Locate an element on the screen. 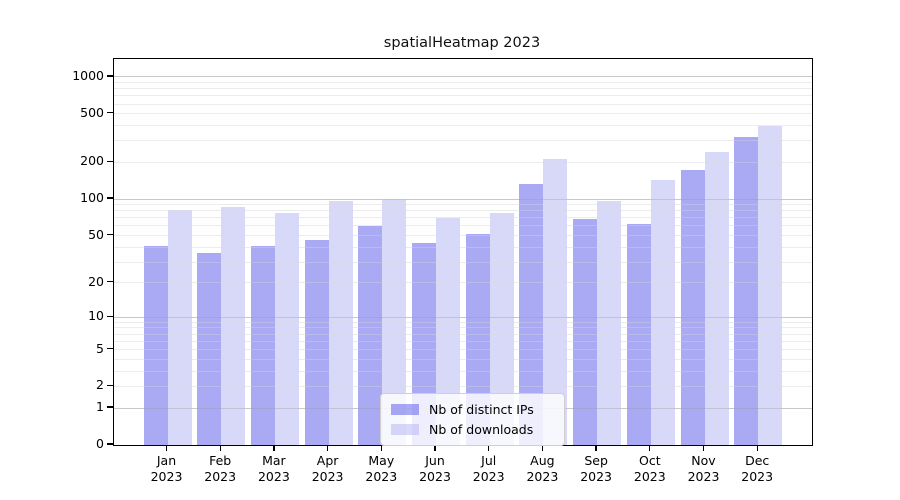  y-tick-label-5: 5 is located at coordinates (100, 348).